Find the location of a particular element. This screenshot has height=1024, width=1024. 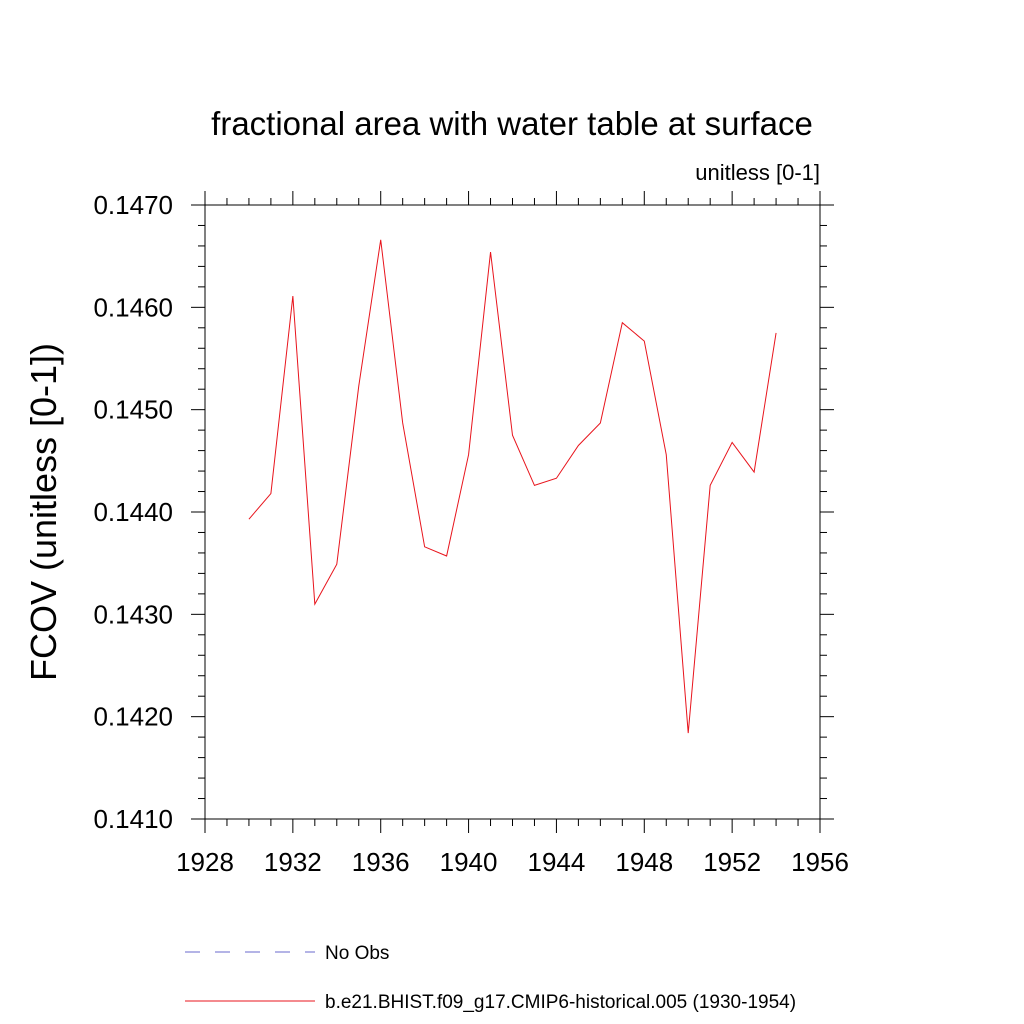

legend-label-no-obs: No Obs is located at coordinates (357, 953).